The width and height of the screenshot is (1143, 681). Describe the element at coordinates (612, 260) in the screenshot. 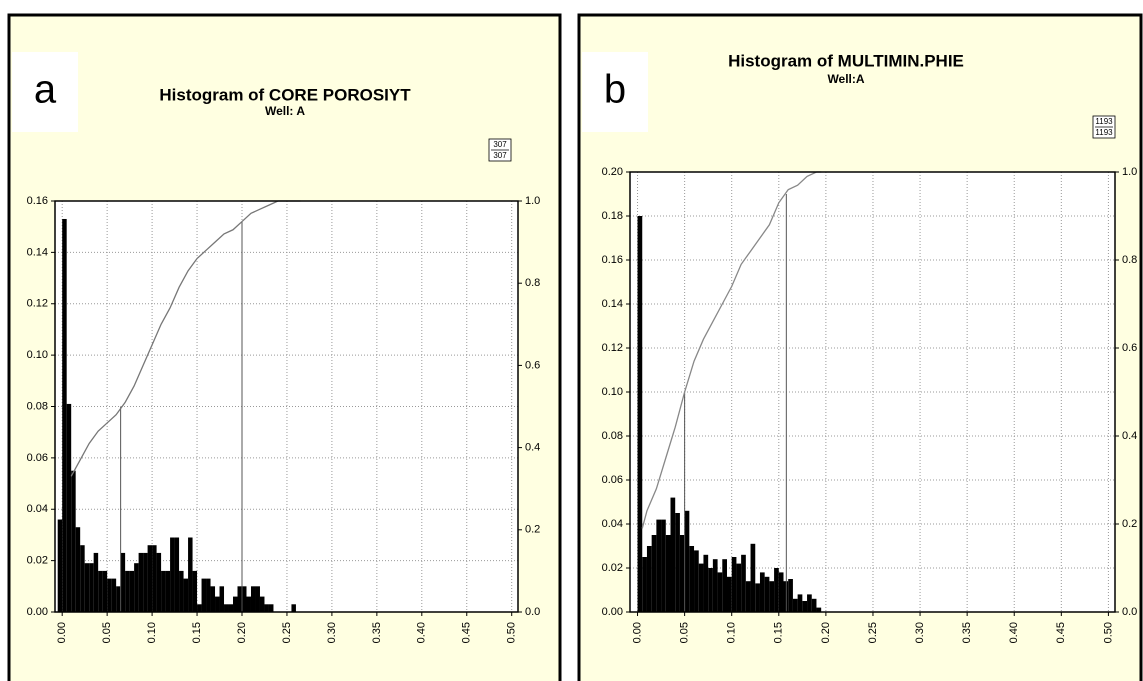

I see `y-tick-label: 0.16` at that location.